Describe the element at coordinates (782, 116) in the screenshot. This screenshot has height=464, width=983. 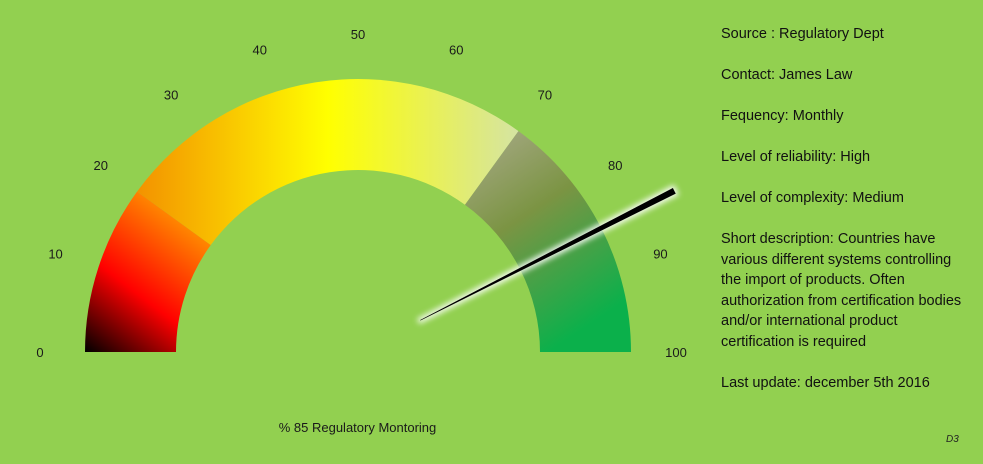
I see `frequency-text: Fequency: Monthly` at that location.